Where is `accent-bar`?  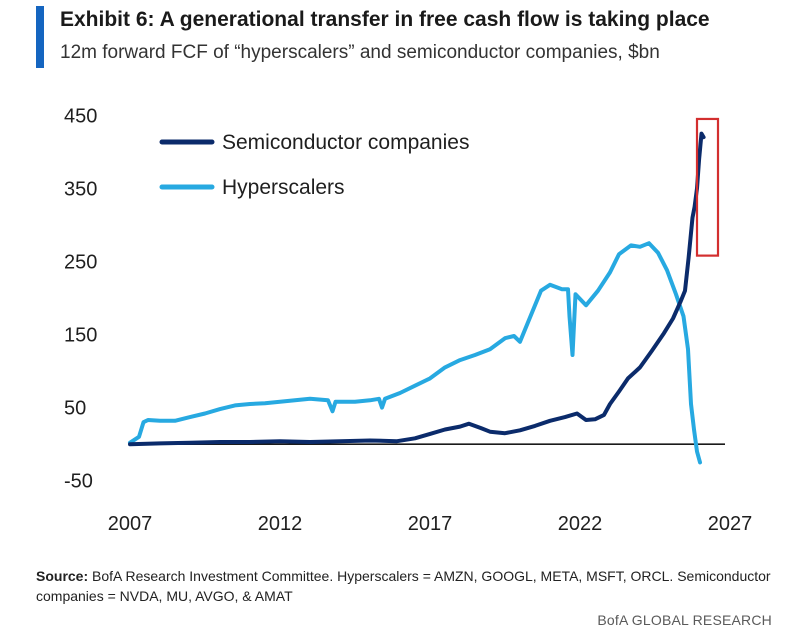
accent-bar is located at coordinates (40, 37).